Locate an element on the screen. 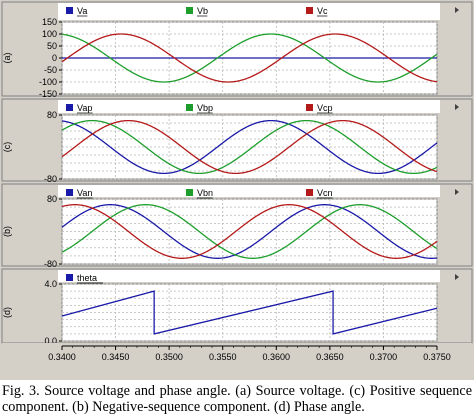 The image size is (474, 420). panel-label: (a) is located at coordinates (7, 57).